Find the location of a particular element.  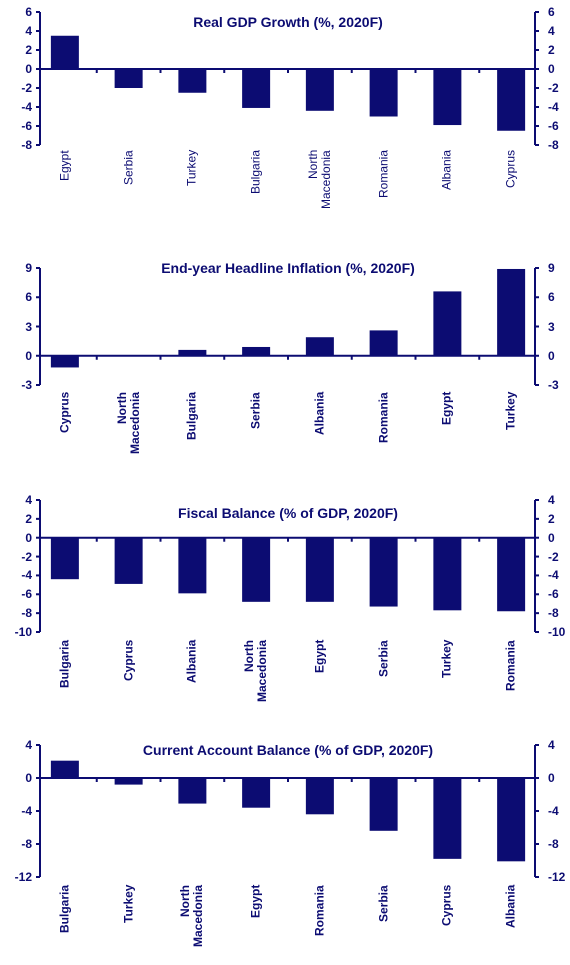

y-tick-label: -12 is located at coordinates (557, 877).